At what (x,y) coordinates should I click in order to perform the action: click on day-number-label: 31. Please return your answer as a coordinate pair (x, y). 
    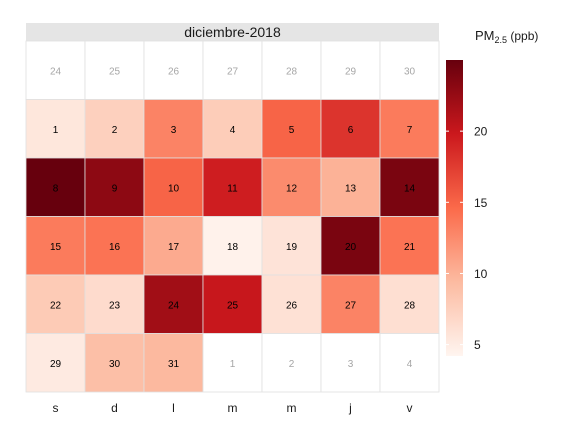
    Looking at the image, I should click on (174, 364).